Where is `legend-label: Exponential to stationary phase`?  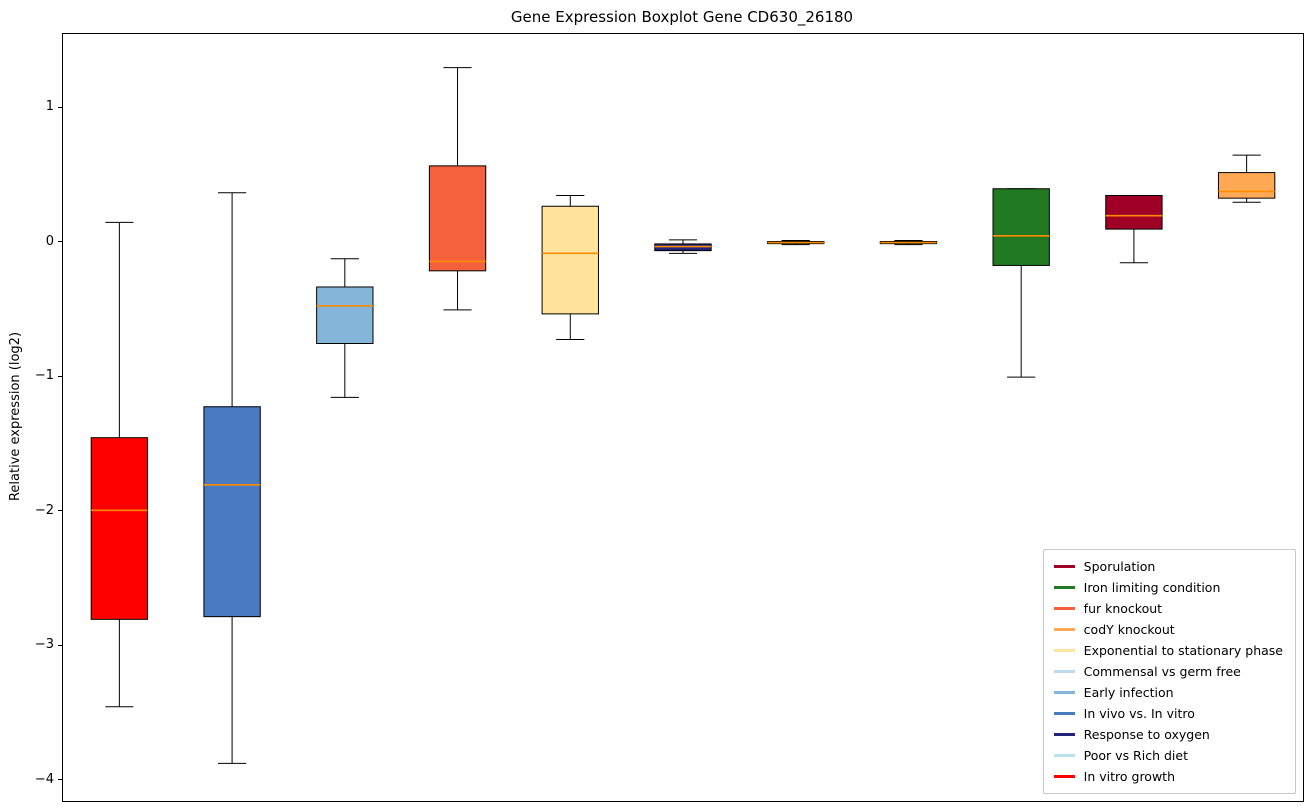 legend-label: Exponential to stationary phase is located at coordinates (1183, 650).